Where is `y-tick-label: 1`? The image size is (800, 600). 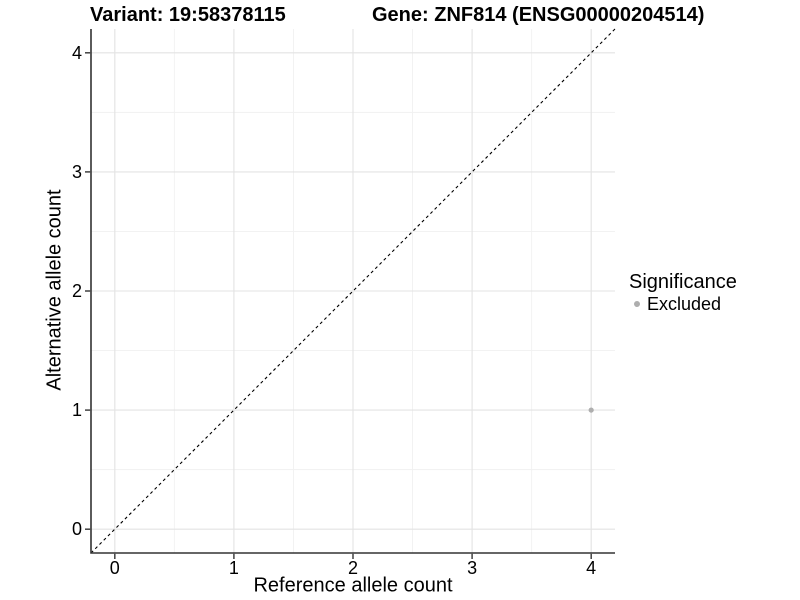
y-tick-label: 1 is located at coordinates (77, 410).